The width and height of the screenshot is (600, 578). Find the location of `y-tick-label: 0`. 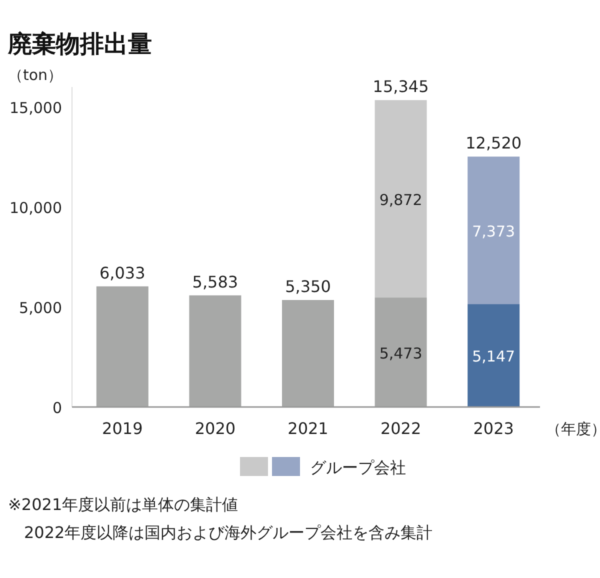

y-tick-label: 0 is located at coordinates (57, 408).